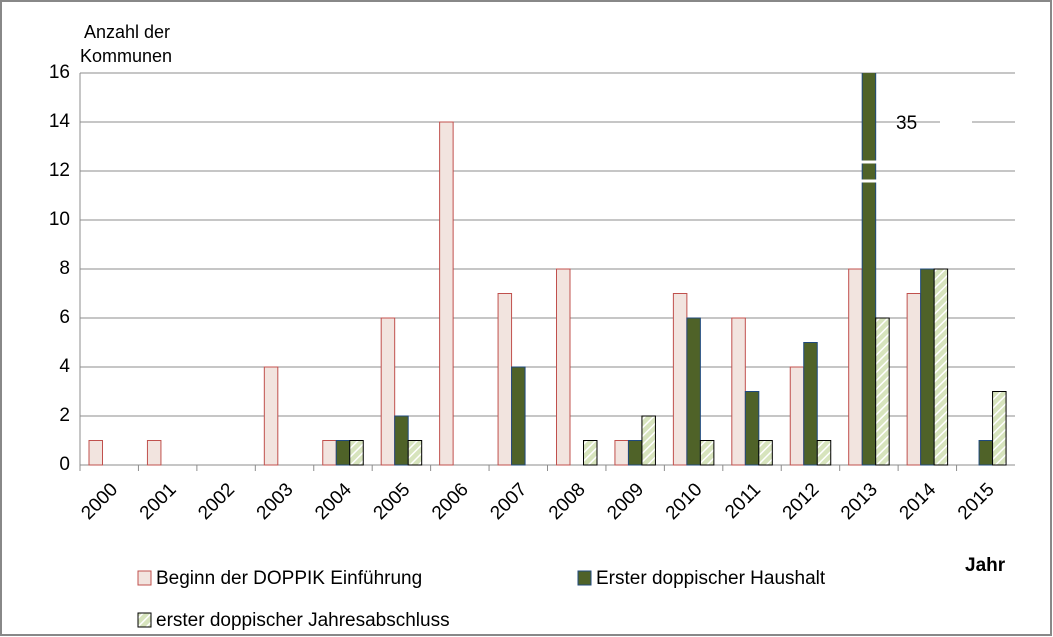 The image size is (1053, 637). I want to click on data-label: 35, so click(906, 123).